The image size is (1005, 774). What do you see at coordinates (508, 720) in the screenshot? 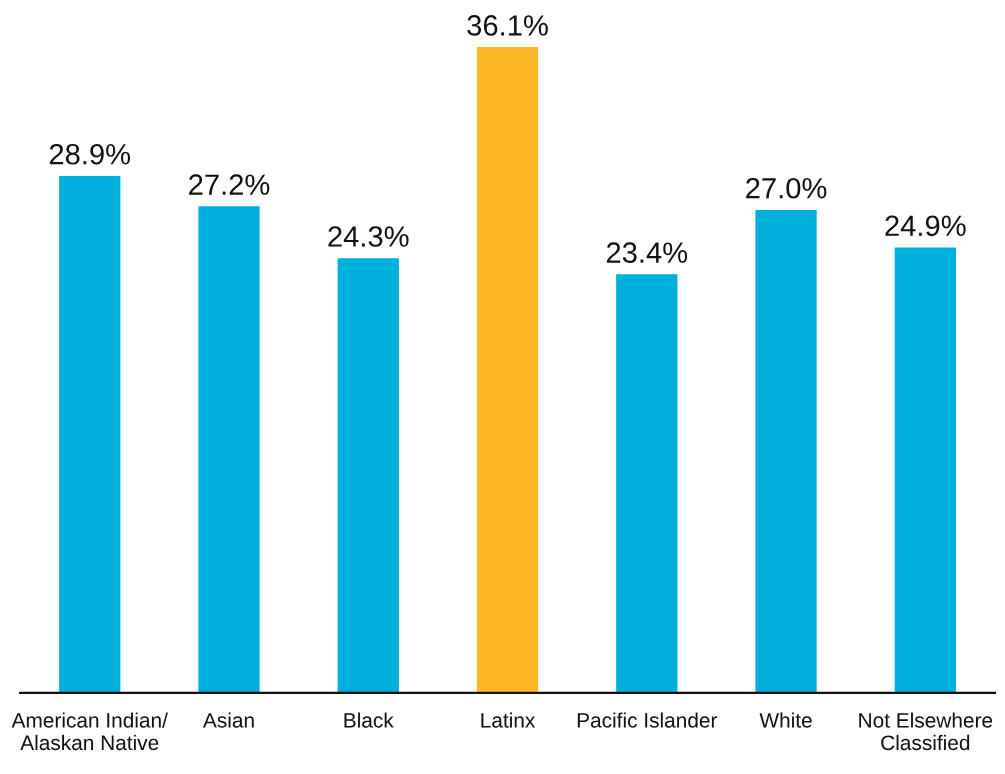
I see `x-tick-label: Latinx` at bounding box center [508, 720].